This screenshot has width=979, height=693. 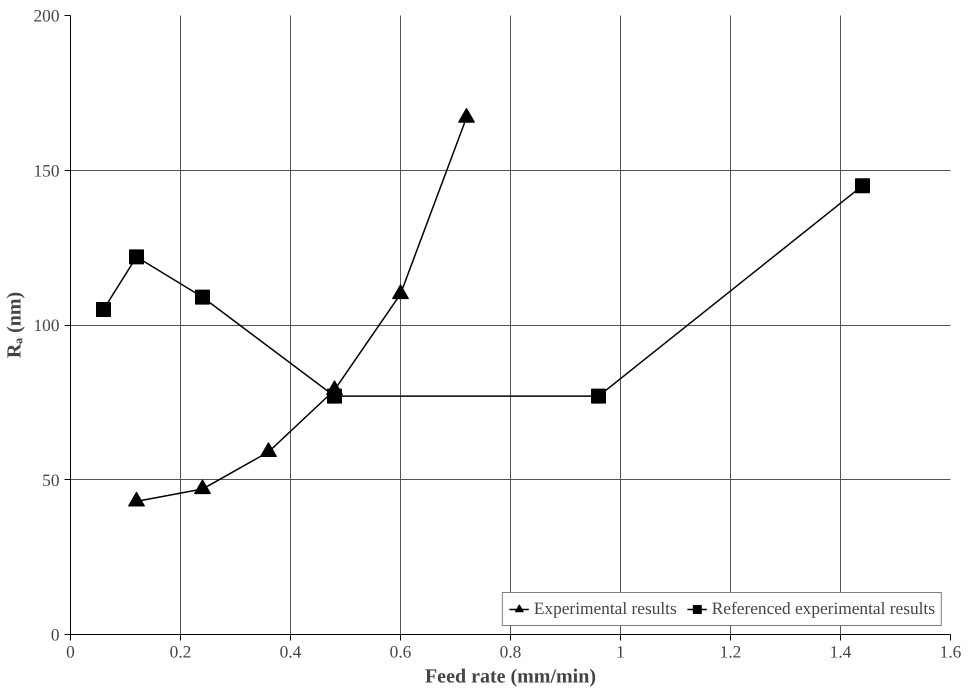 I want to click on y-tick-label: 200, so click(x=47, y=16).